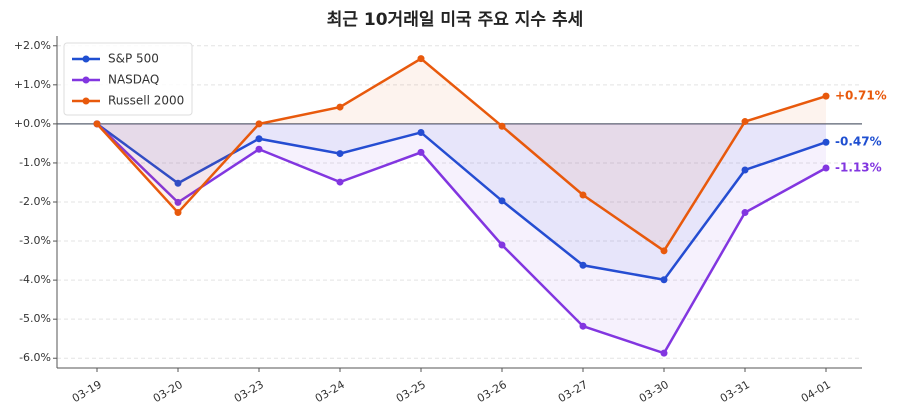 Image resolution: width=900 pixels, height=420 pixels. What do you see at coordinates (573, 391) in the screenshot?
I see `x-tick-label: 03-27` at bounding box center [573, 391].